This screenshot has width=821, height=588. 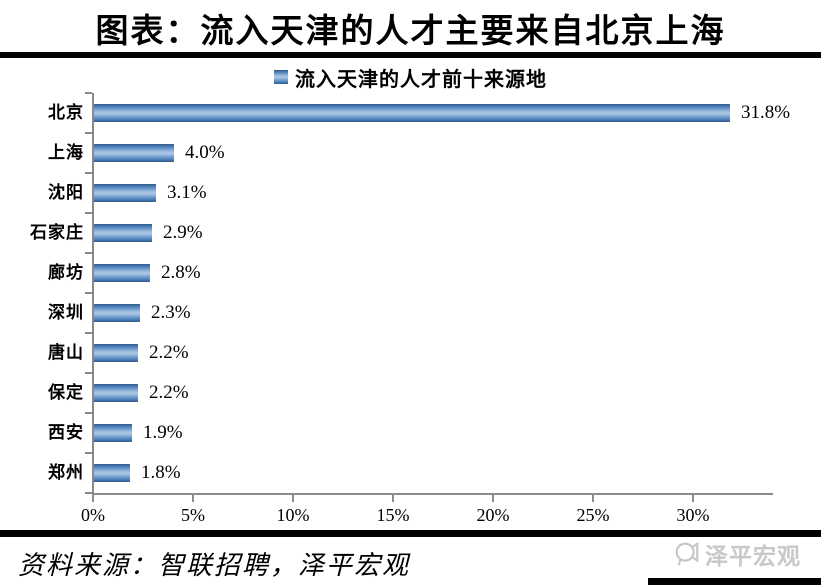 What do you see at coordinates (432, 494) in the screenshot?
I see `x-axis-line` at bounding box center [432, 494].